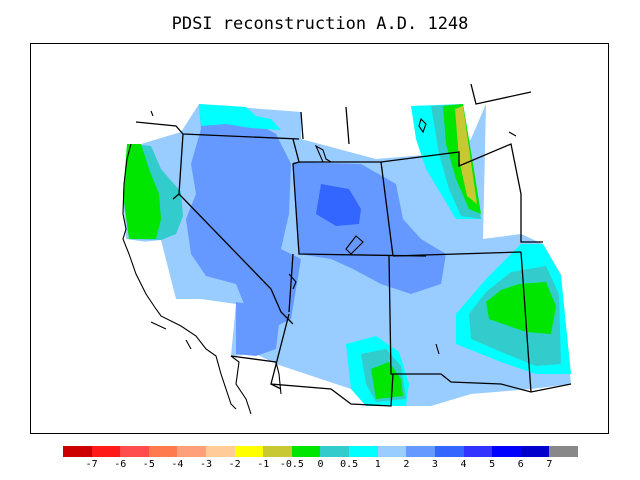  I want to click on pdsi-field-1-north, so click(240, 117).